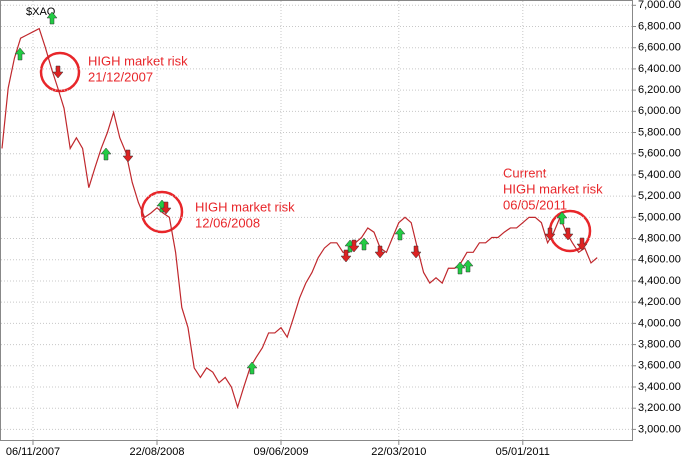 Image resolution: width=690 pixels, height=460 pixels. Describe the element at coordinates (659, 429) in the screenshot. I see `y-tick-label: 3,000.00` at that location.